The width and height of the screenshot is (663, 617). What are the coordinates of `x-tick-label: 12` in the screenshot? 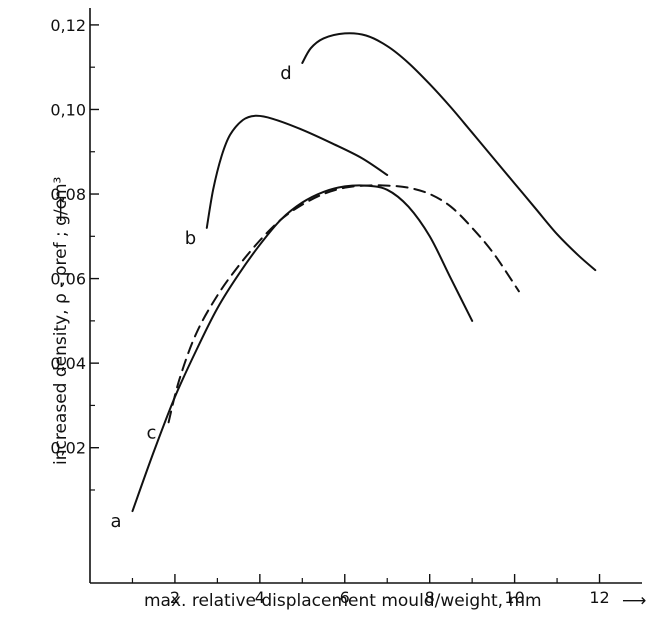 It's located at (599, 597).